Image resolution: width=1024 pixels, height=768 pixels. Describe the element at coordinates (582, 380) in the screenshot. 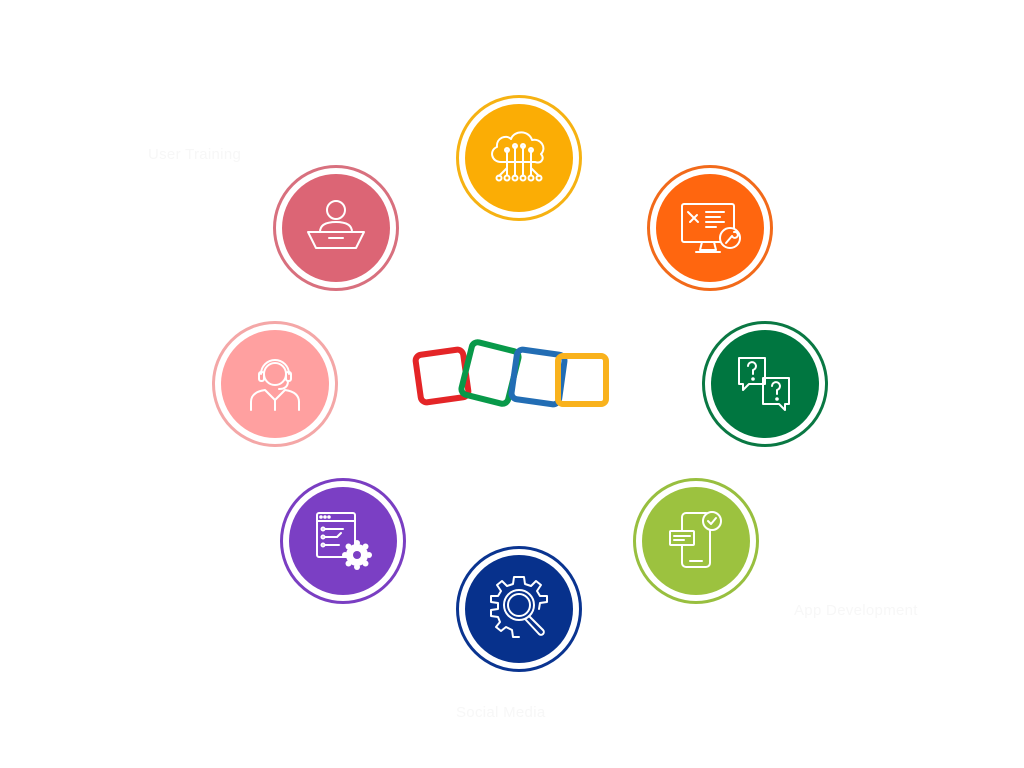

I see `logo-yellow-square` at that location.